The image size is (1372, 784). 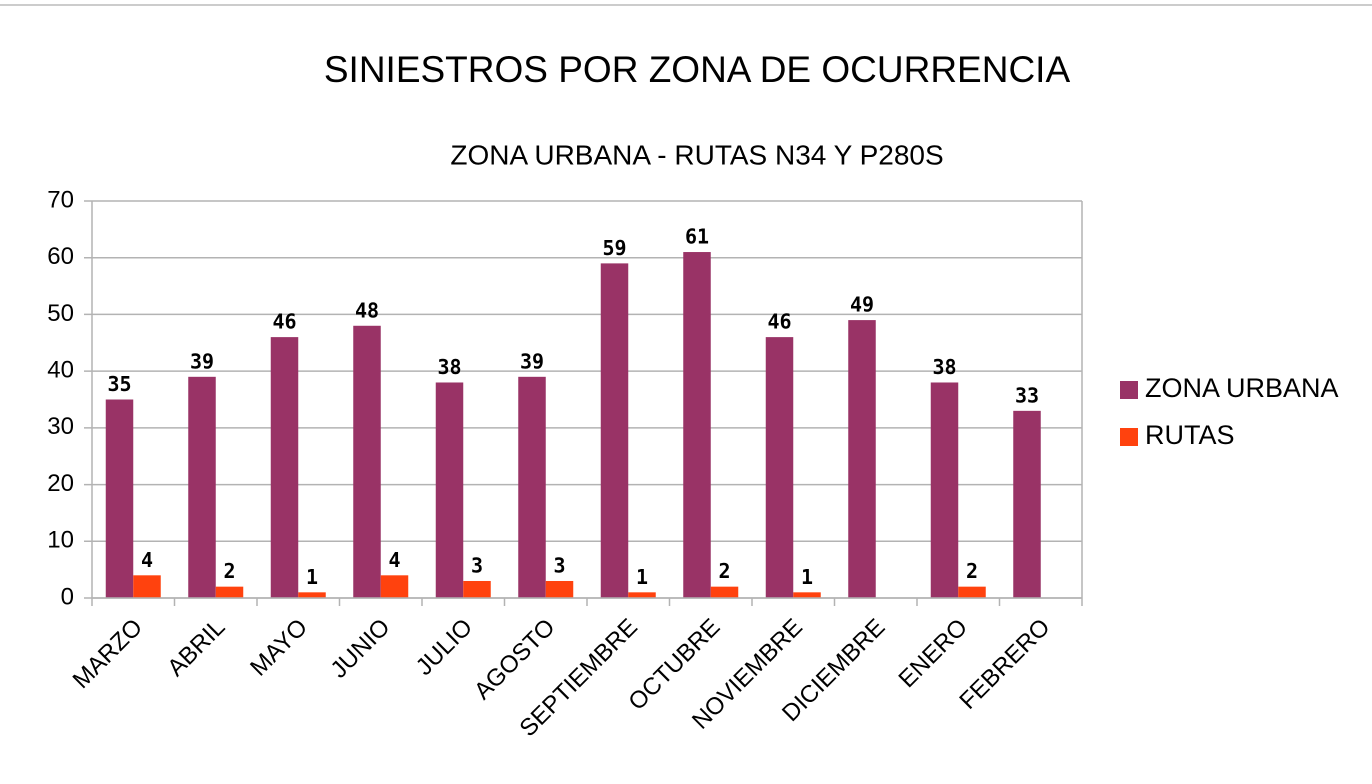 I want to click on chart-title: SINIESTROS POR ZONA DE OCURRENCIA, so click(x=697, y=69).